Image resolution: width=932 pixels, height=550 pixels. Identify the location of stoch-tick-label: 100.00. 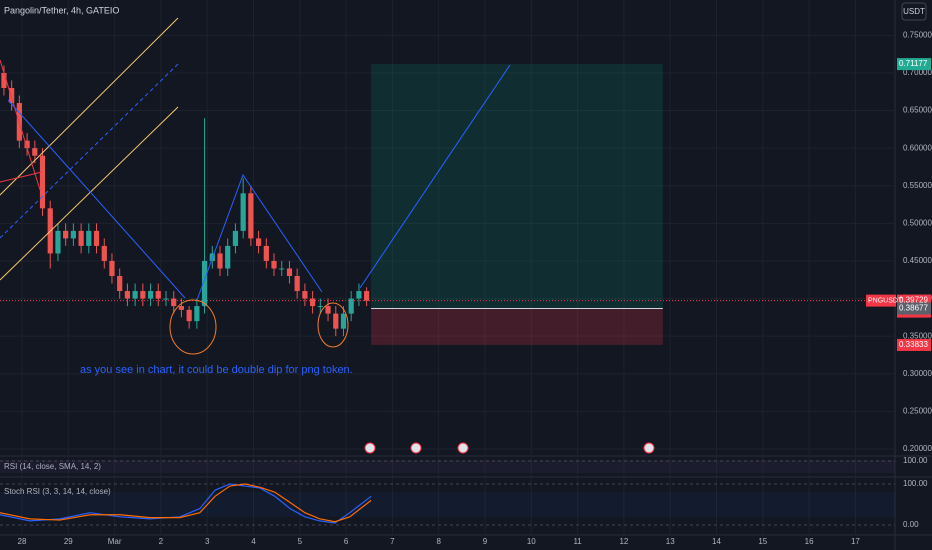
(915, 483).